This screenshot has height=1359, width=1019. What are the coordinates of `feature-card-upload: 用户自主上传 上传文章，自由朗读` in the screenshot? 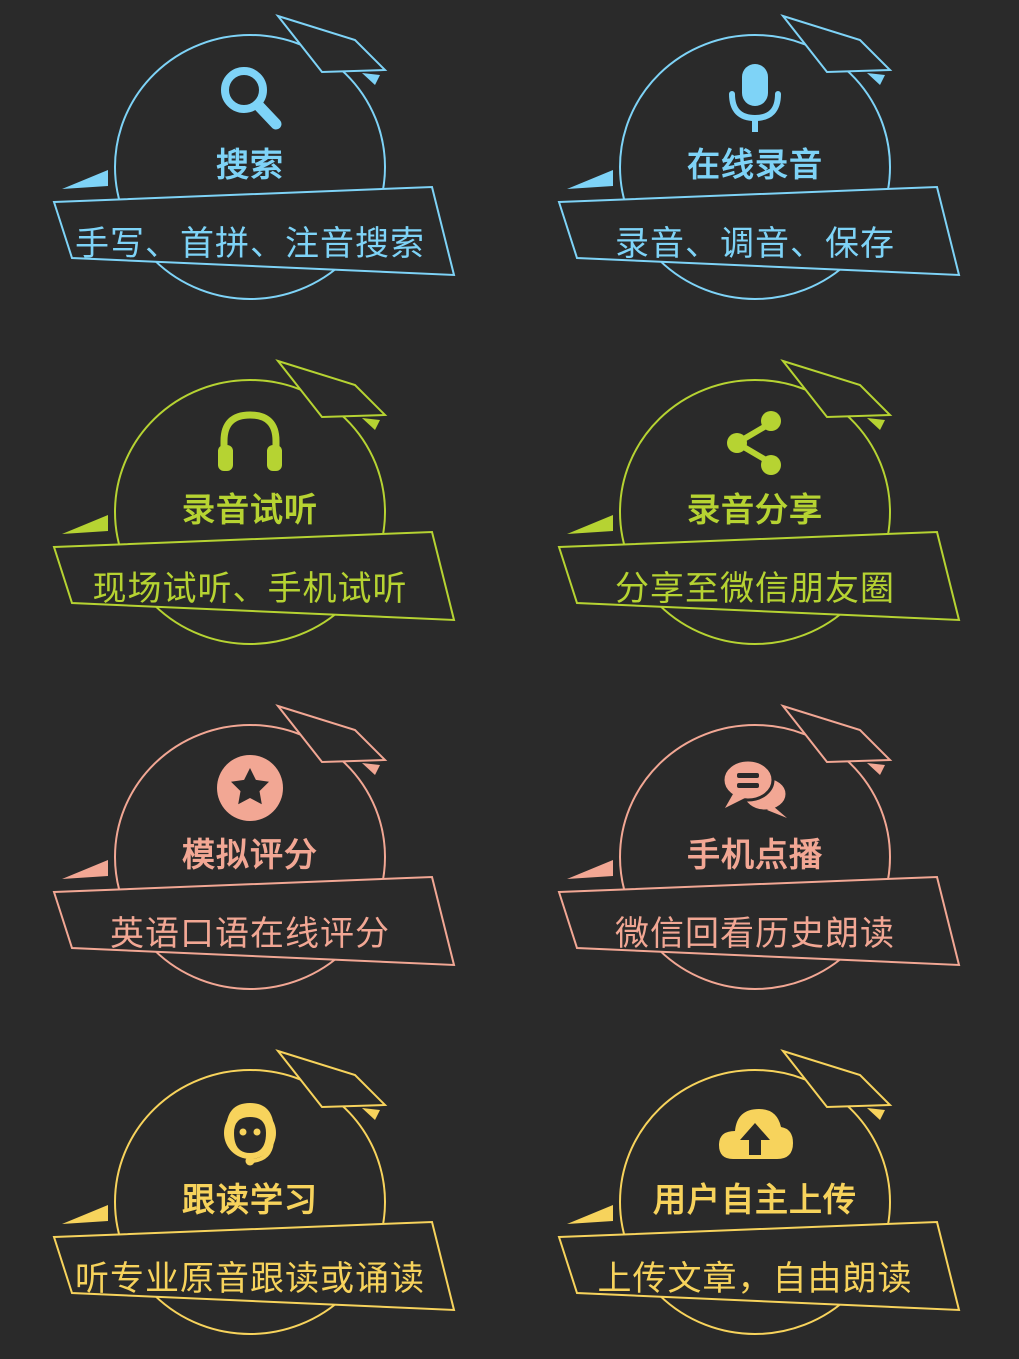 It's located at (755, 1195).